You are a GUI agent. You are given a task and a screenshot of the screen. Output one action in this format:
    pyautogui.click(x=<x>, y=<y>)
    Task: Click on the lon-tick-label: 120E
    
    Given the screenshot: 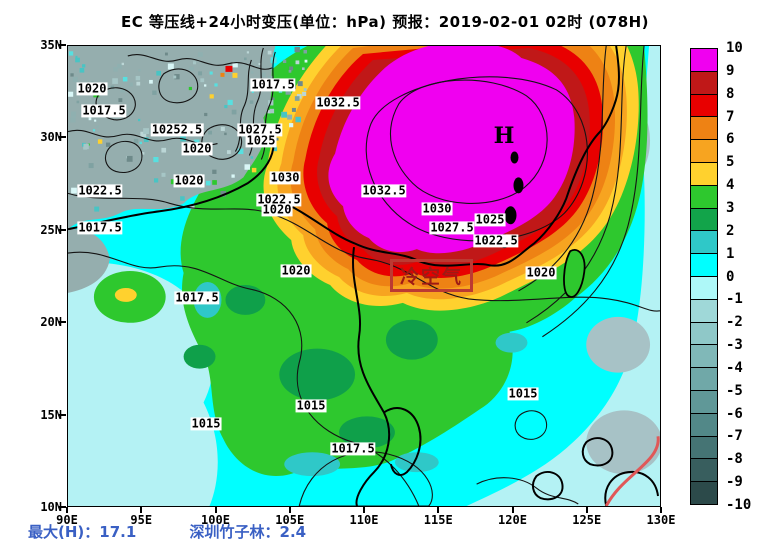 What is the action you would take?
    pyautogui.click(x=512, y=520)
    